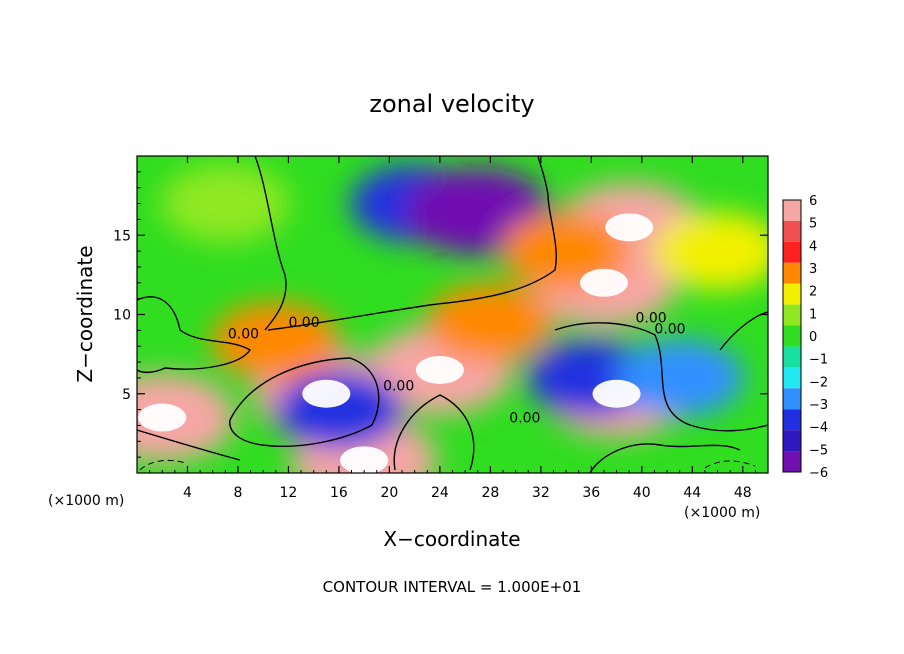 Image resolution: width=904 pixels, height=654 pixels. What do you see at coordinates (122, 236) in the screenshot?
I see `y-tick-label: 15` at bounding box center [122, 236].